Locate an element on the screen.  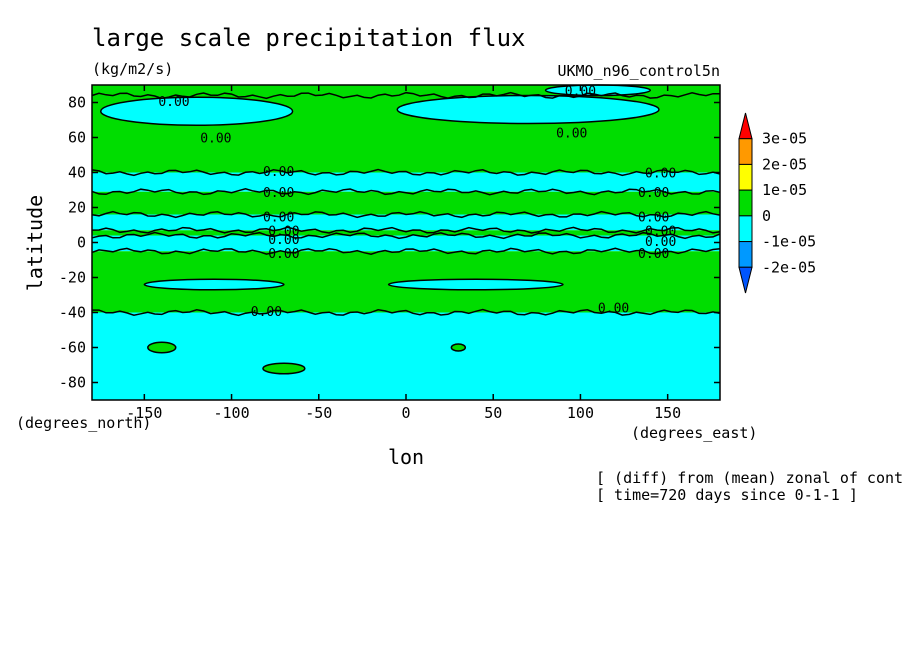
x-tick-label-6: 150 is located at coordinates (667, 413).